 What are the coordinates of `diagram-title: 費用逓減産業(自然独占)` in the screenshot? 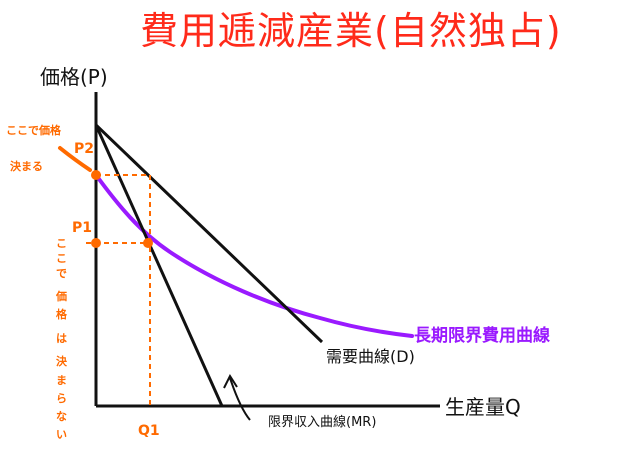 It's located at (351, 31).